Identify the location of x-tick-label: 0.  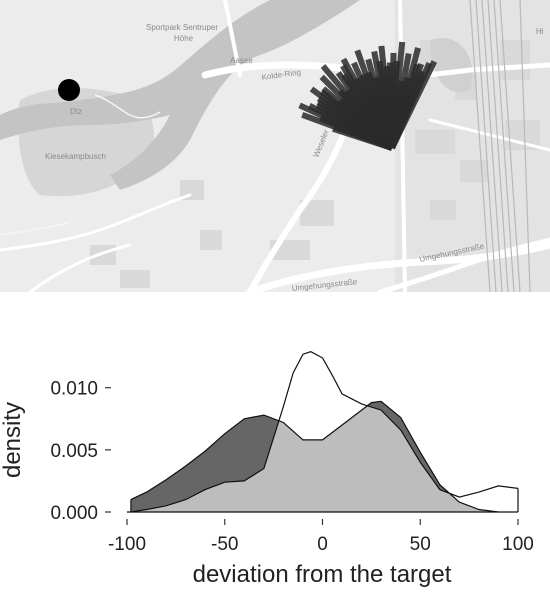
(322, 544).